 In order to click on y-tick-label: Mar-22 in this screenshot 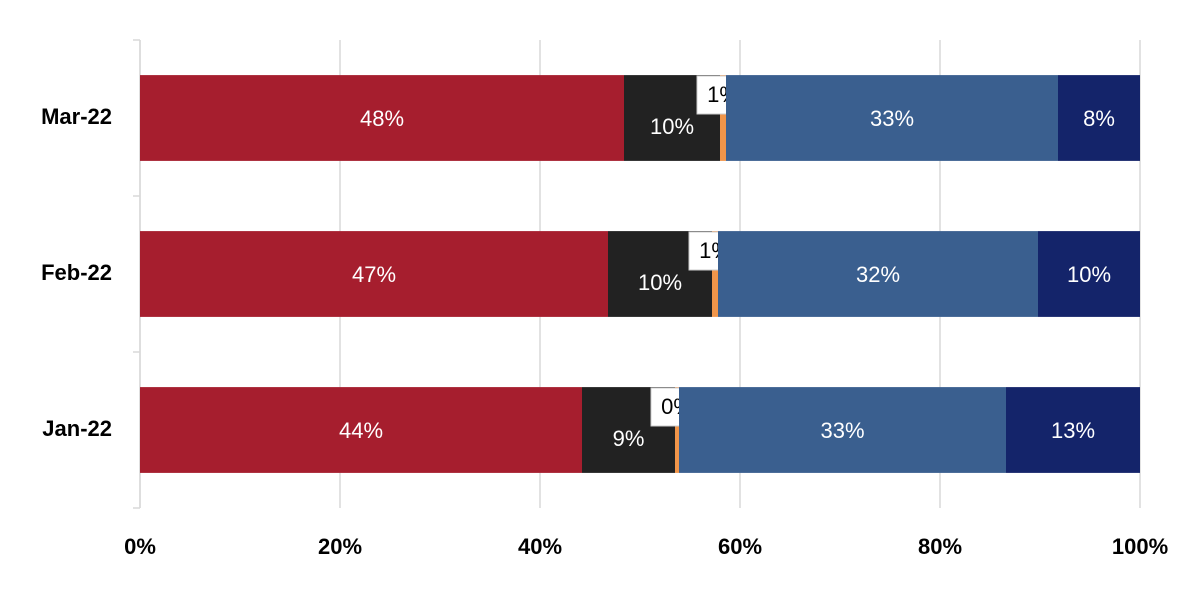, I will do `click(76, 116)`.